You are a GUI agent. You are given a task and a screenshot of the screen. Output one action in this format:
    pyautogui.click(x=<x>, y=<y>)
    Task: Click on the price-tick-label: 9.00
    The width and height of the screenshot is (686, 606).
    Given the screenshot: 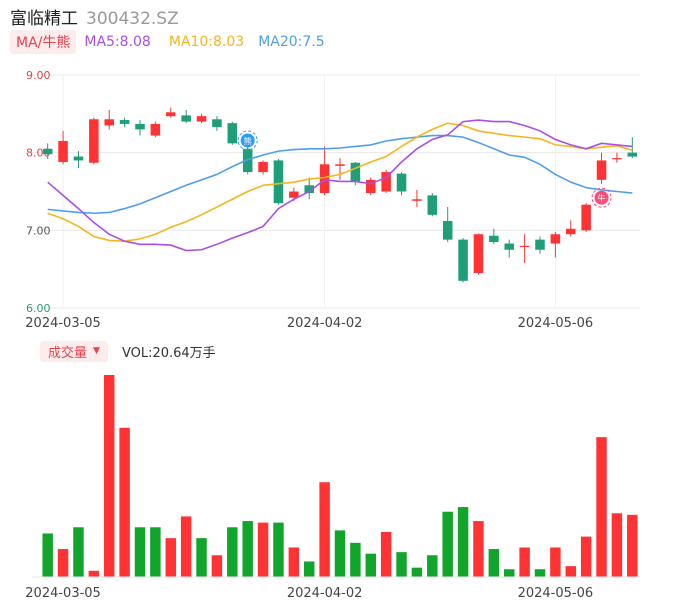 What is the action you would take?
    pyautogui.click(x=38, y=75)
    